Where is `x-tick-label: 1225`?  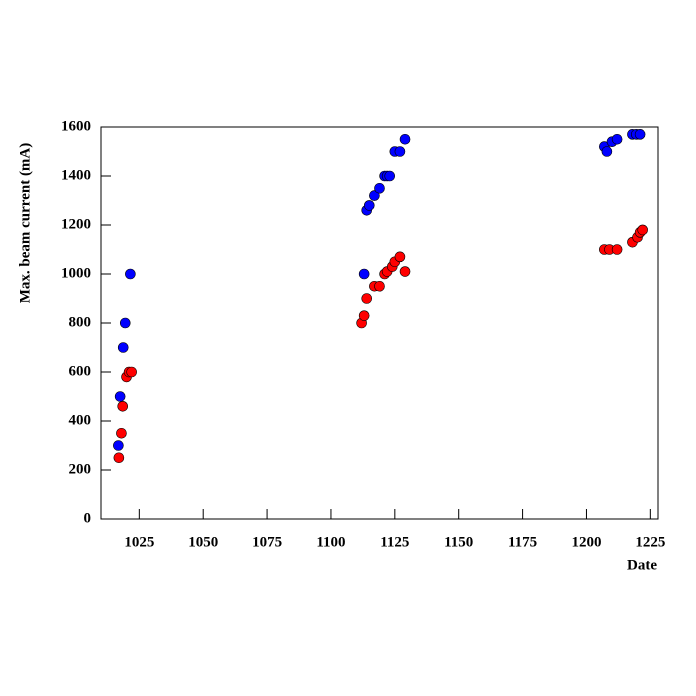
x-tick-label: 1225 is located at coordinates (650, 542).